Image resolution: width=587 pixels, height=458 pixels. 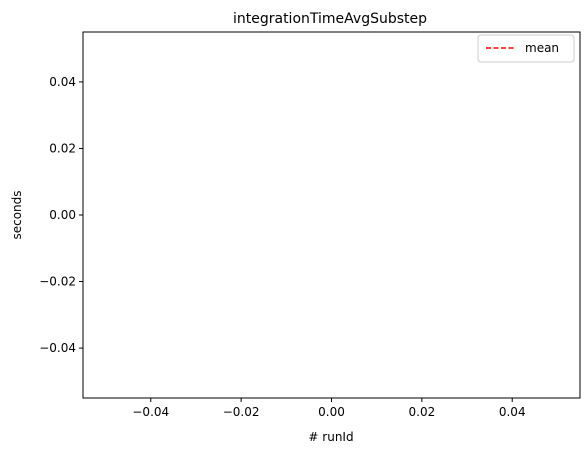 I want to click on y-axis-ticks: 0.04 0.02 0.00 −0.02 −0.04, so click(x=61, y=215).